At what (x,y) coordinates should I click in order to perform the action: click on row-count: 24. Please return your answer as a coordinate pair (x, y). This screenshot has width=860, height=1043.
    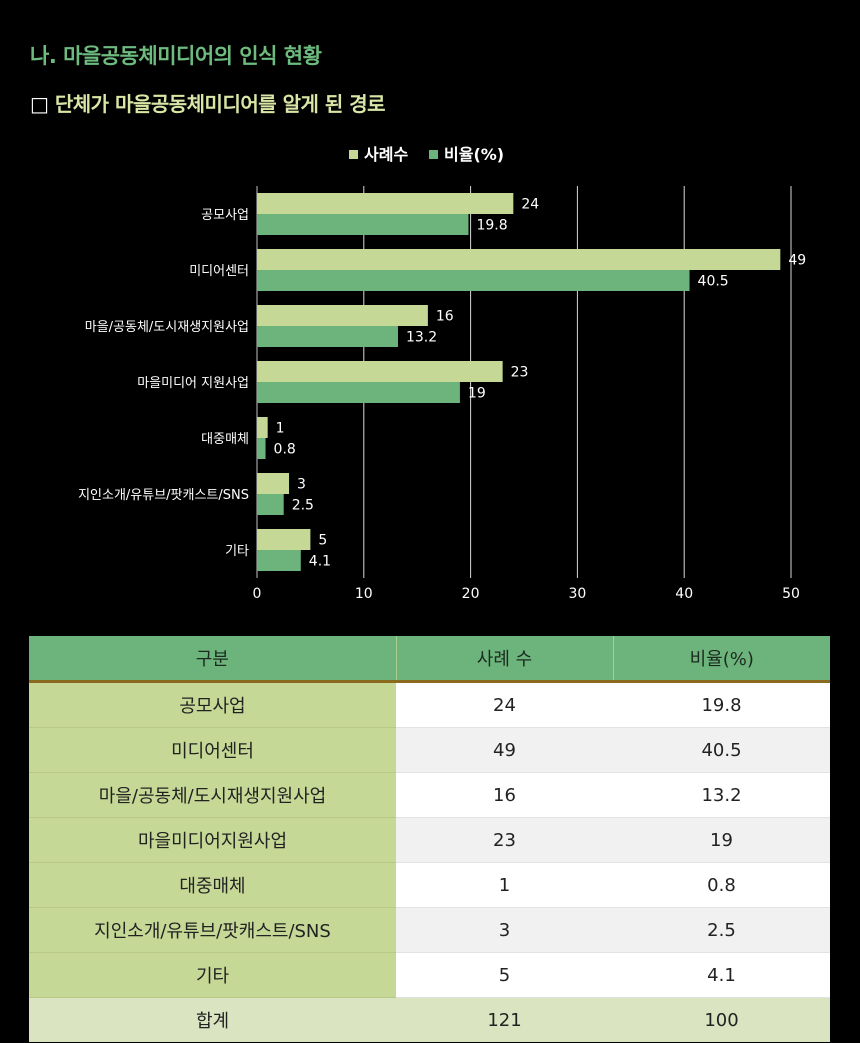
    Looking at the image, I should click on (504, 704).